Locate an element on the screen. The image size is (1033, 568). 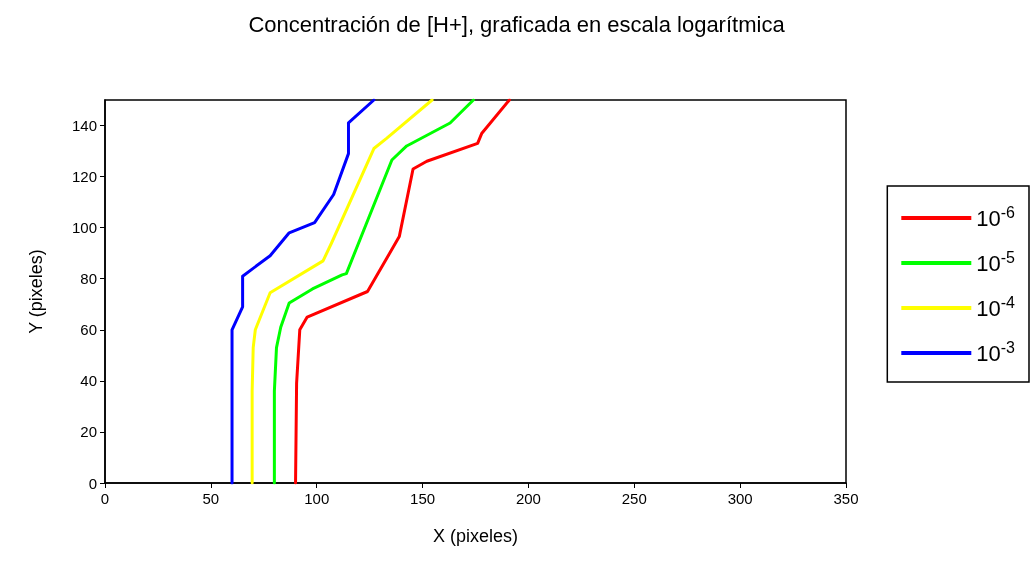
y-tick-label: 140 is located at coordinates (84, 126).